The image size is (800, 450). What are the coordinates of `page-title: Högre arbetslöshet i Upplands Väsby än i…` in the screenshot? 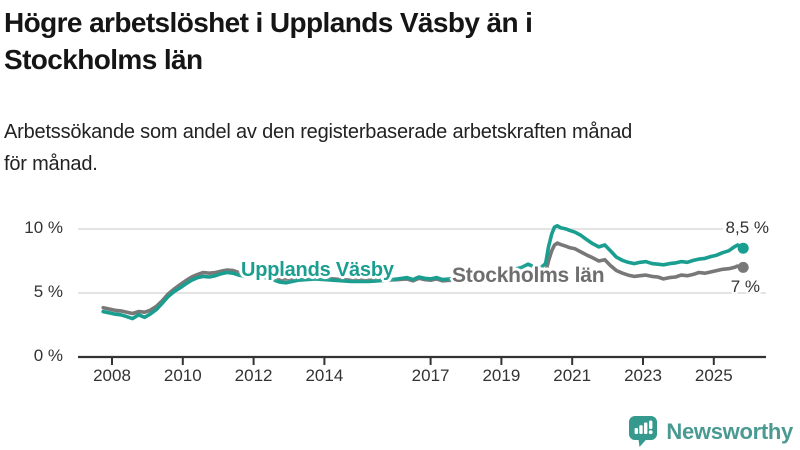 It's located at (268, 41).